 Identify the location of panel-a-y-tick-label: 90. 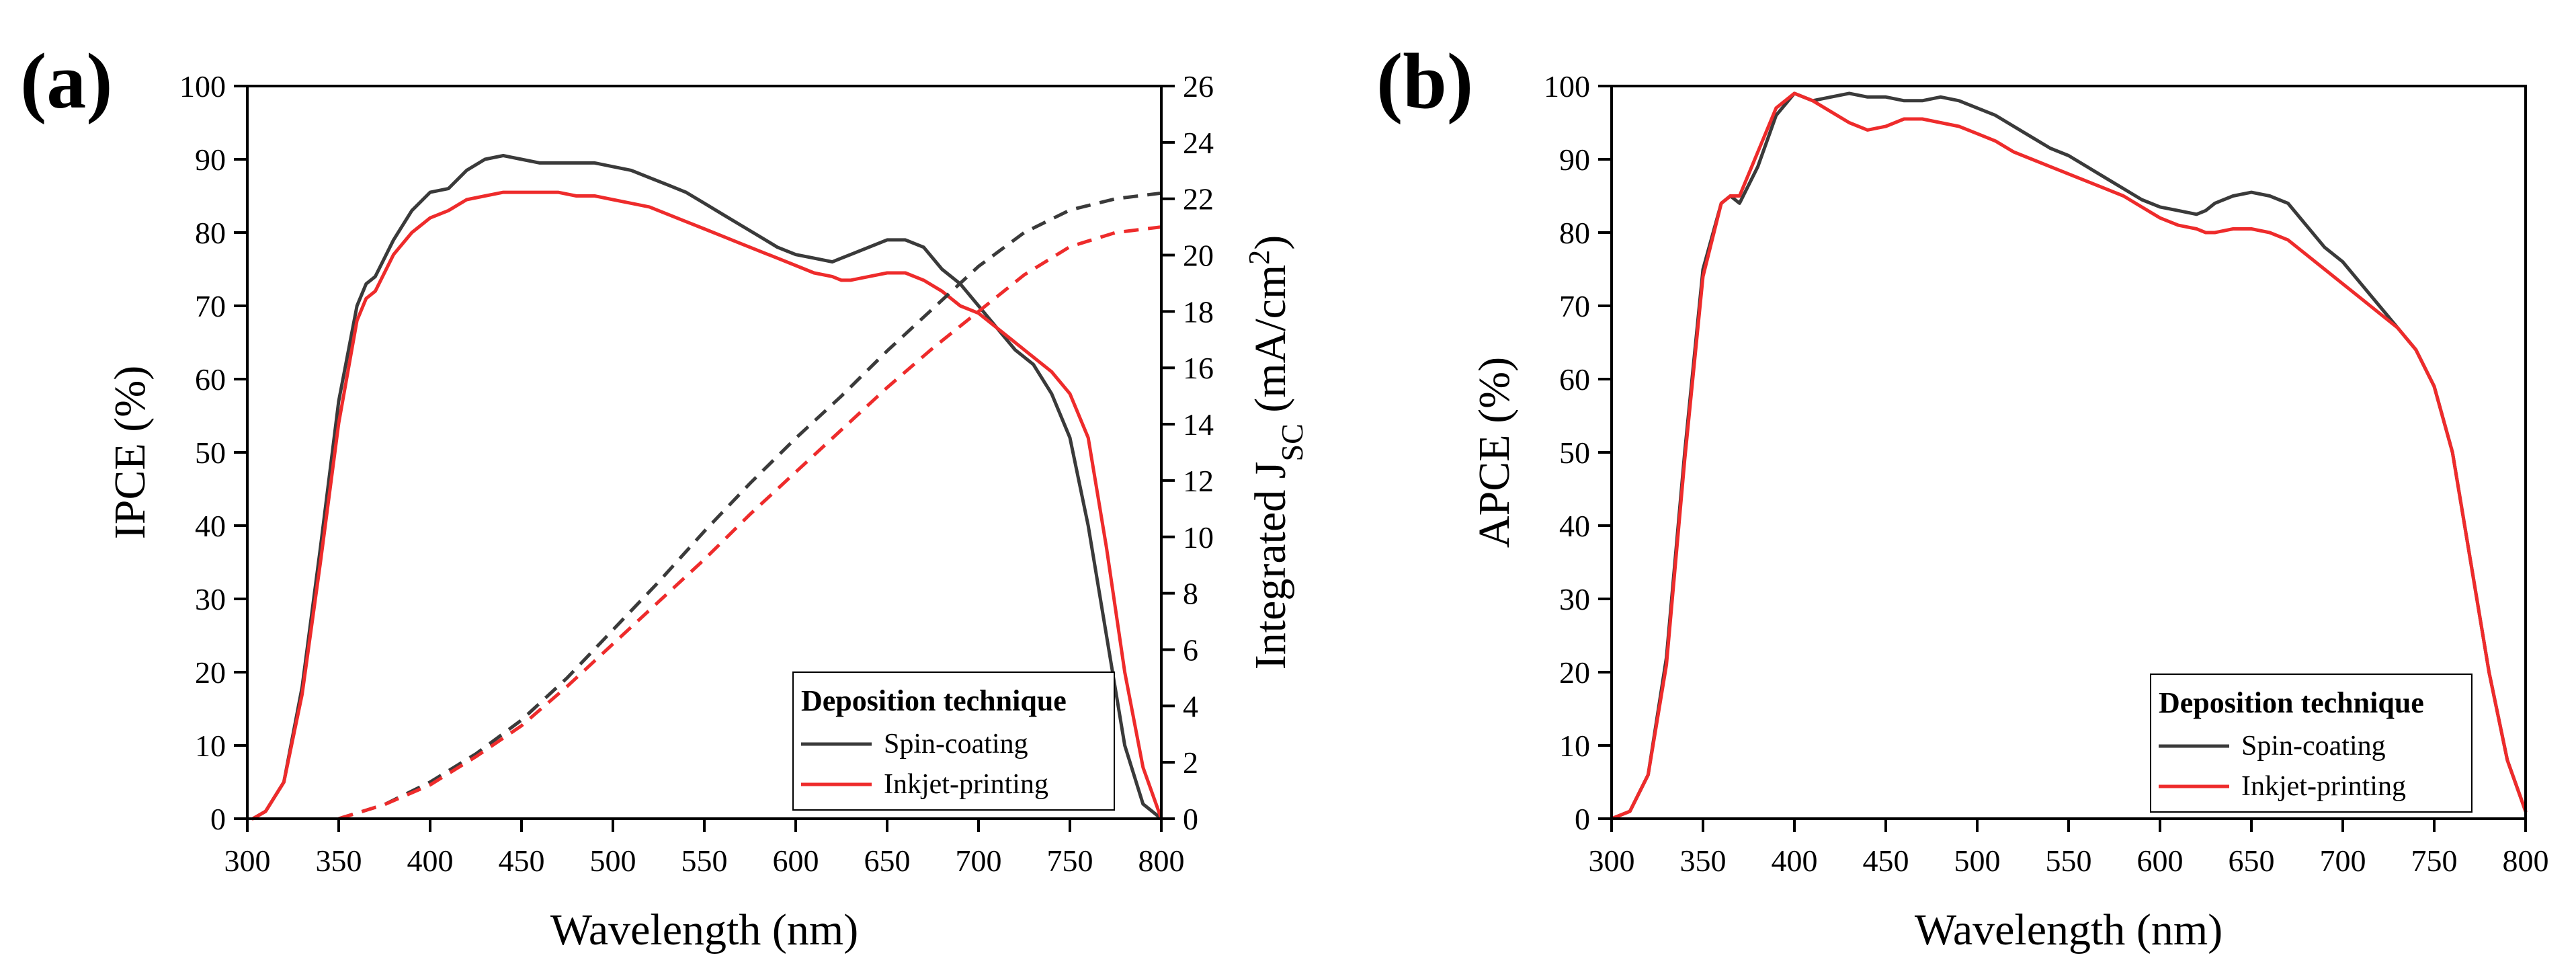
(210, 160).